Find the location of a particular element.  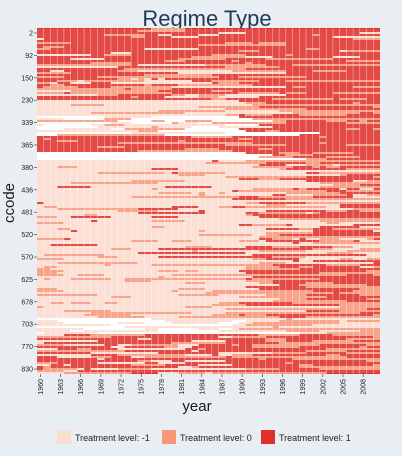

legend-swatch is located at coordinates (268, 437).